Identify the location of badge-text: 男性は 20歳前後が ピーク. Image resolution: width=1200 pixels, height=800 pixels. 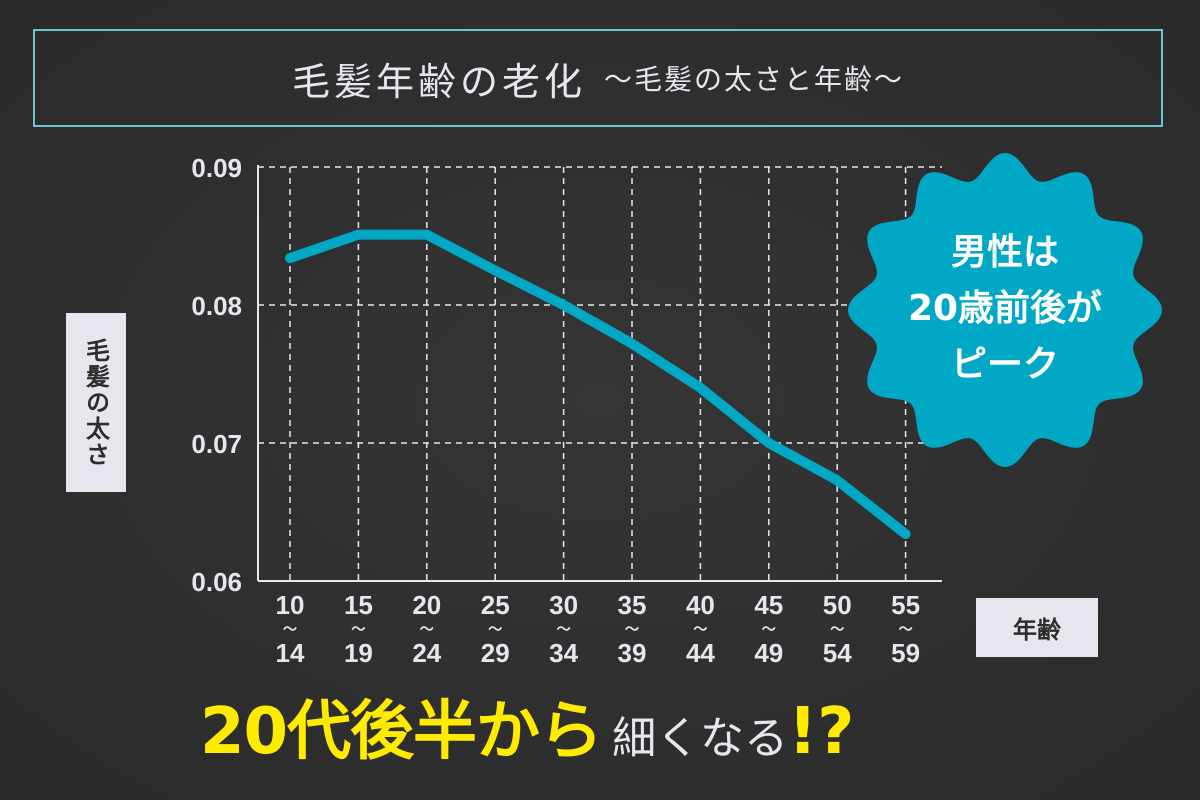
(1005, 309).